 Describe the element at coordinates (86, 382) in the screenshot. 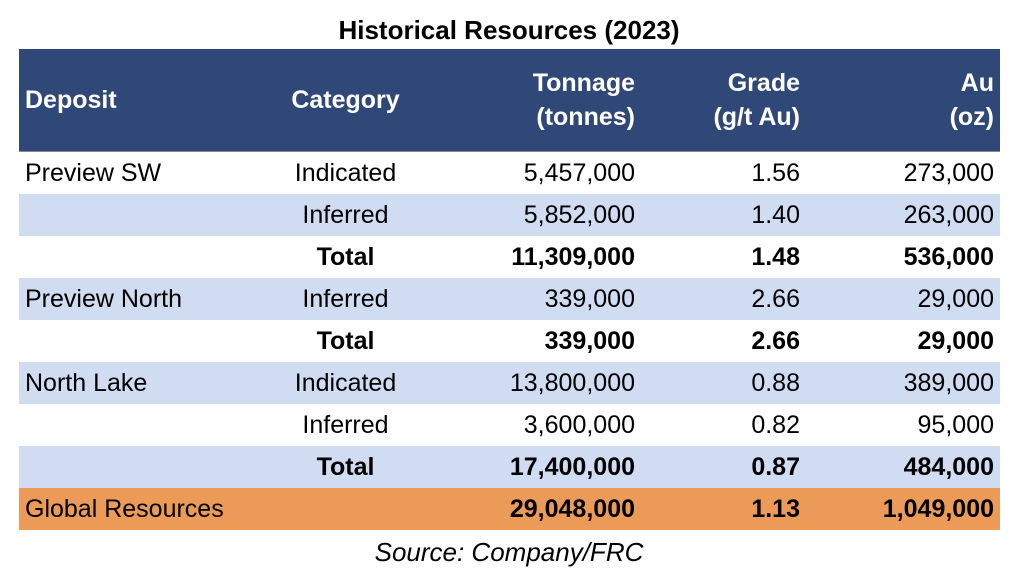

I see `cell-deposit: North Lake` at that location.